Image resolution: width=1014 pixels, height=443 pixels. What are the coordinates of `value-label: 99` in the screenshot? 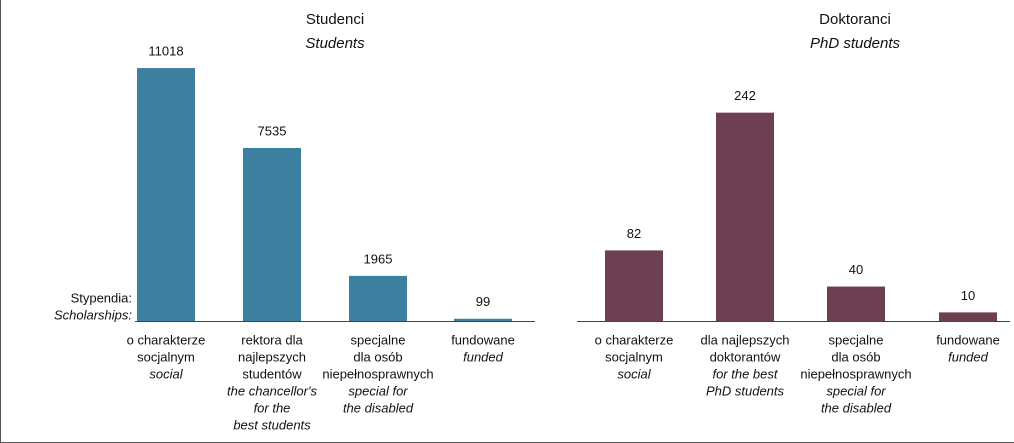 It's located at (483, 301).